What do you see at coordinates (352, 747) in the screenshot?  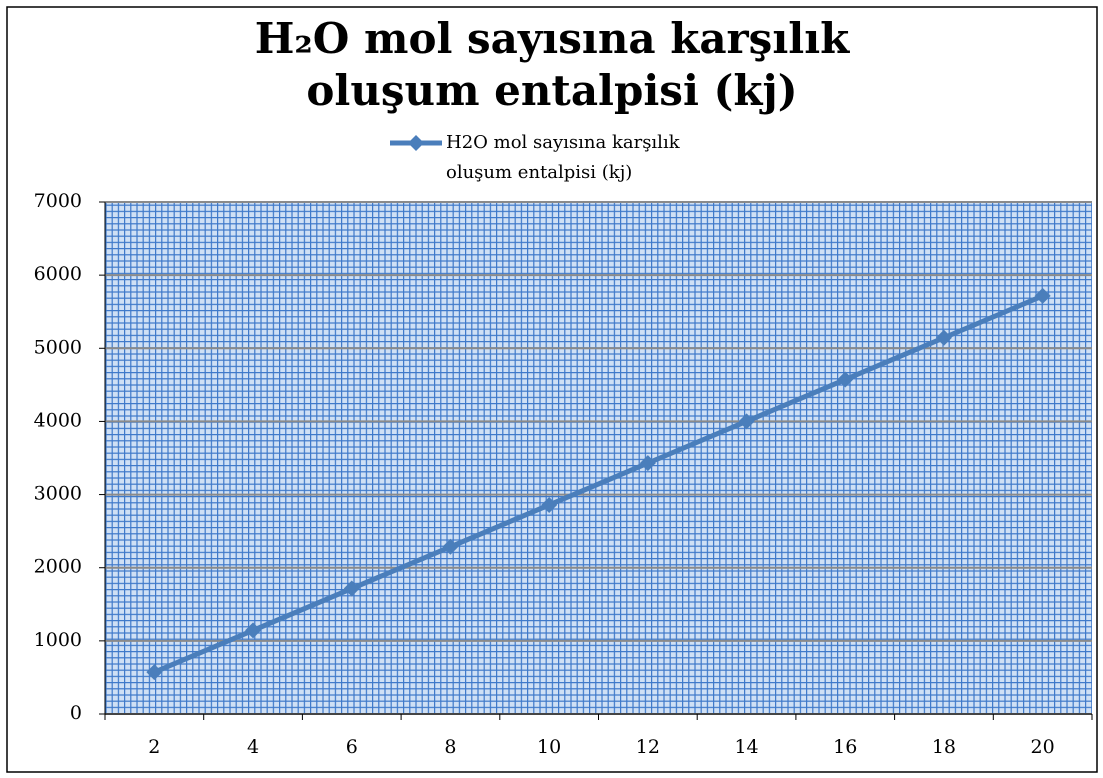 I see `x-tick-label: 6` at bounding box center [352, 747].